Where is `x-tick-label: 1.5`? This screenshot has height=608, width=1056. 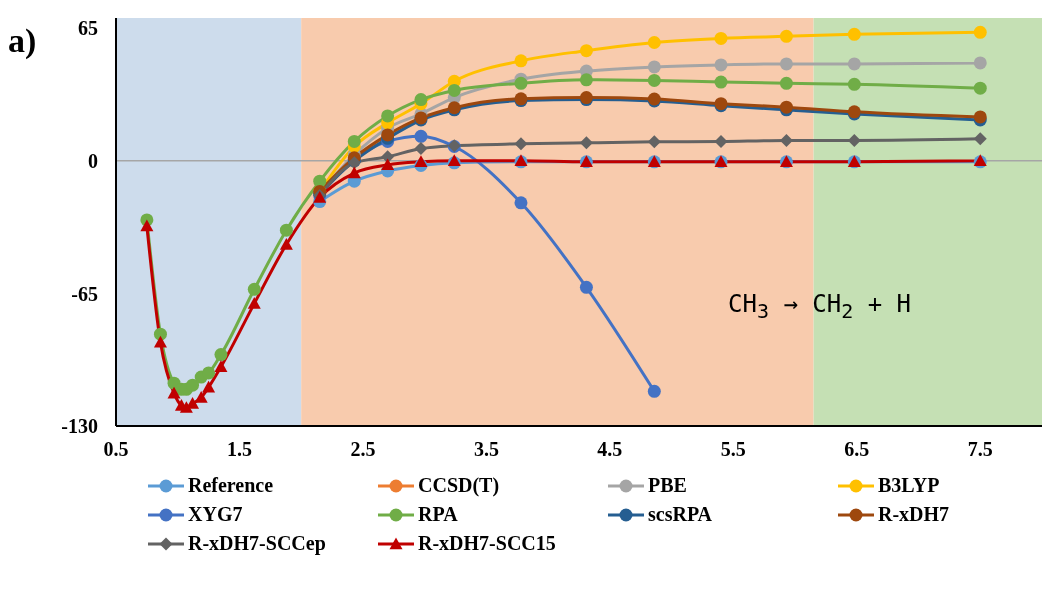
x-tick-label: 1.5 is located at coordinates (239, 449).